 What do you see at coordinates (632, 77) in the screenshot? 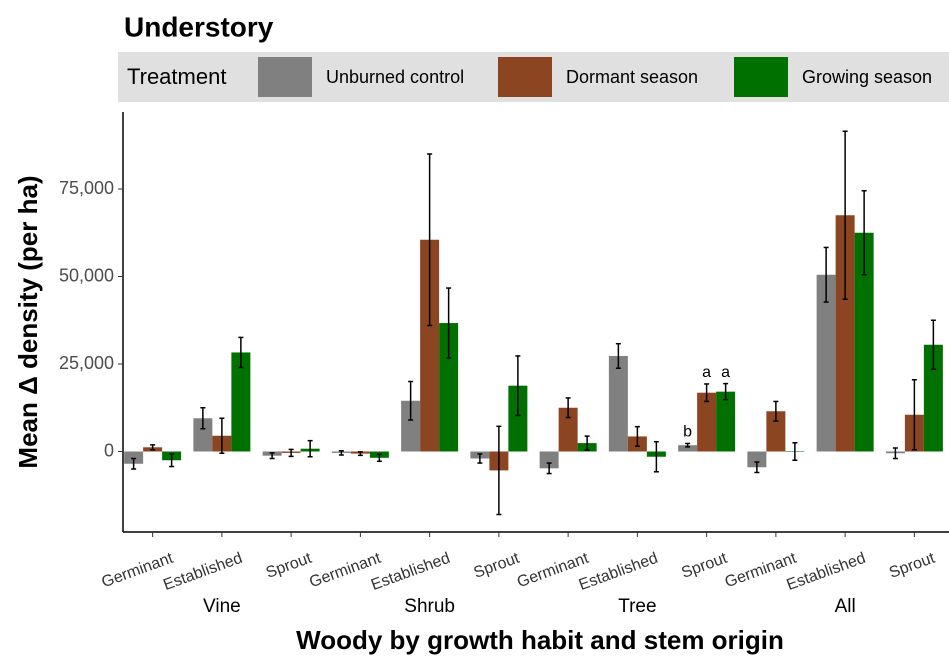
I see `legend-label: Dormant season` at bounding box center [632, 77].